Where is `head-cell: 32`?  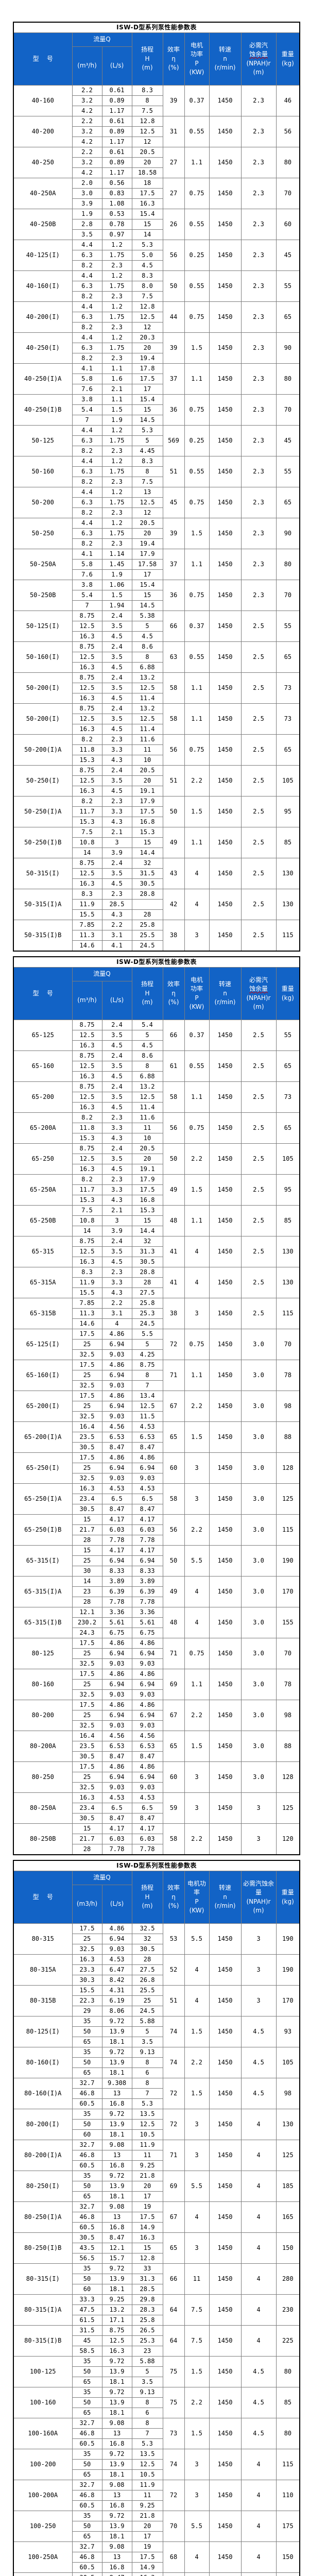 head-cell: 32 is located at coordinates (147, 1242).